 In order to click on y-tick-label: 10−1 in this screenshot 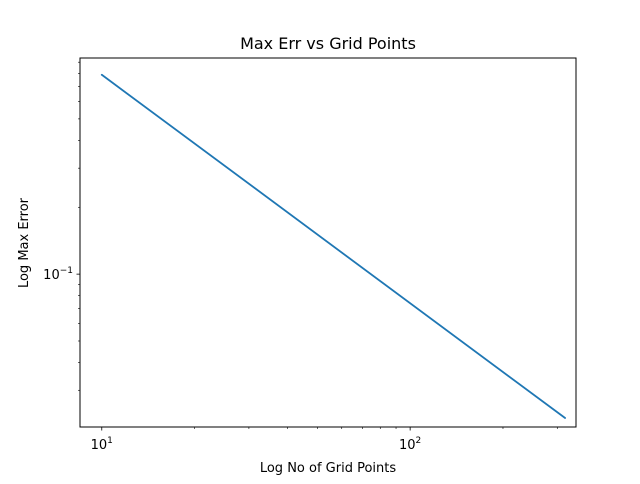, I will do `click(58, 274)`.